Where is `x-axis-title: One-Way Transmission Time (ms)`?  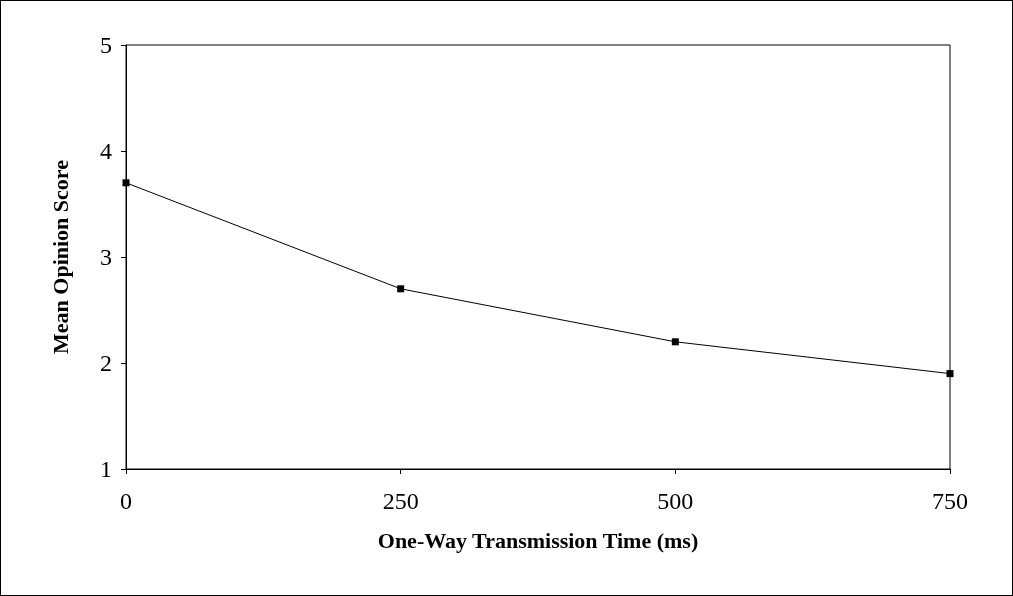 x-axis-title: One-Way Transmission Time (ms) is located at coordinates (538, 540).